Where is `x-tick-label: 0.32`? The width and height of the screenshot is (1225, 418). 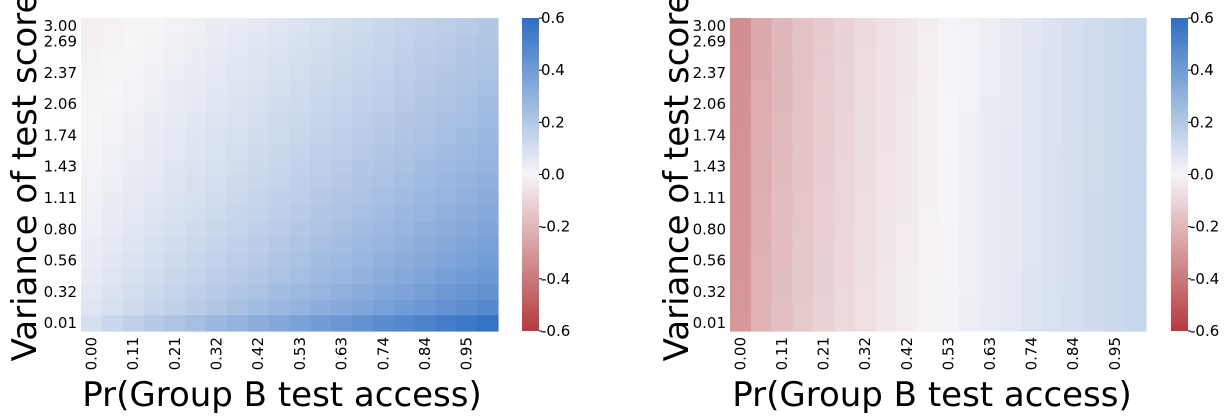
x-tick-label: 0.32 is located at coordinates (217, 353).